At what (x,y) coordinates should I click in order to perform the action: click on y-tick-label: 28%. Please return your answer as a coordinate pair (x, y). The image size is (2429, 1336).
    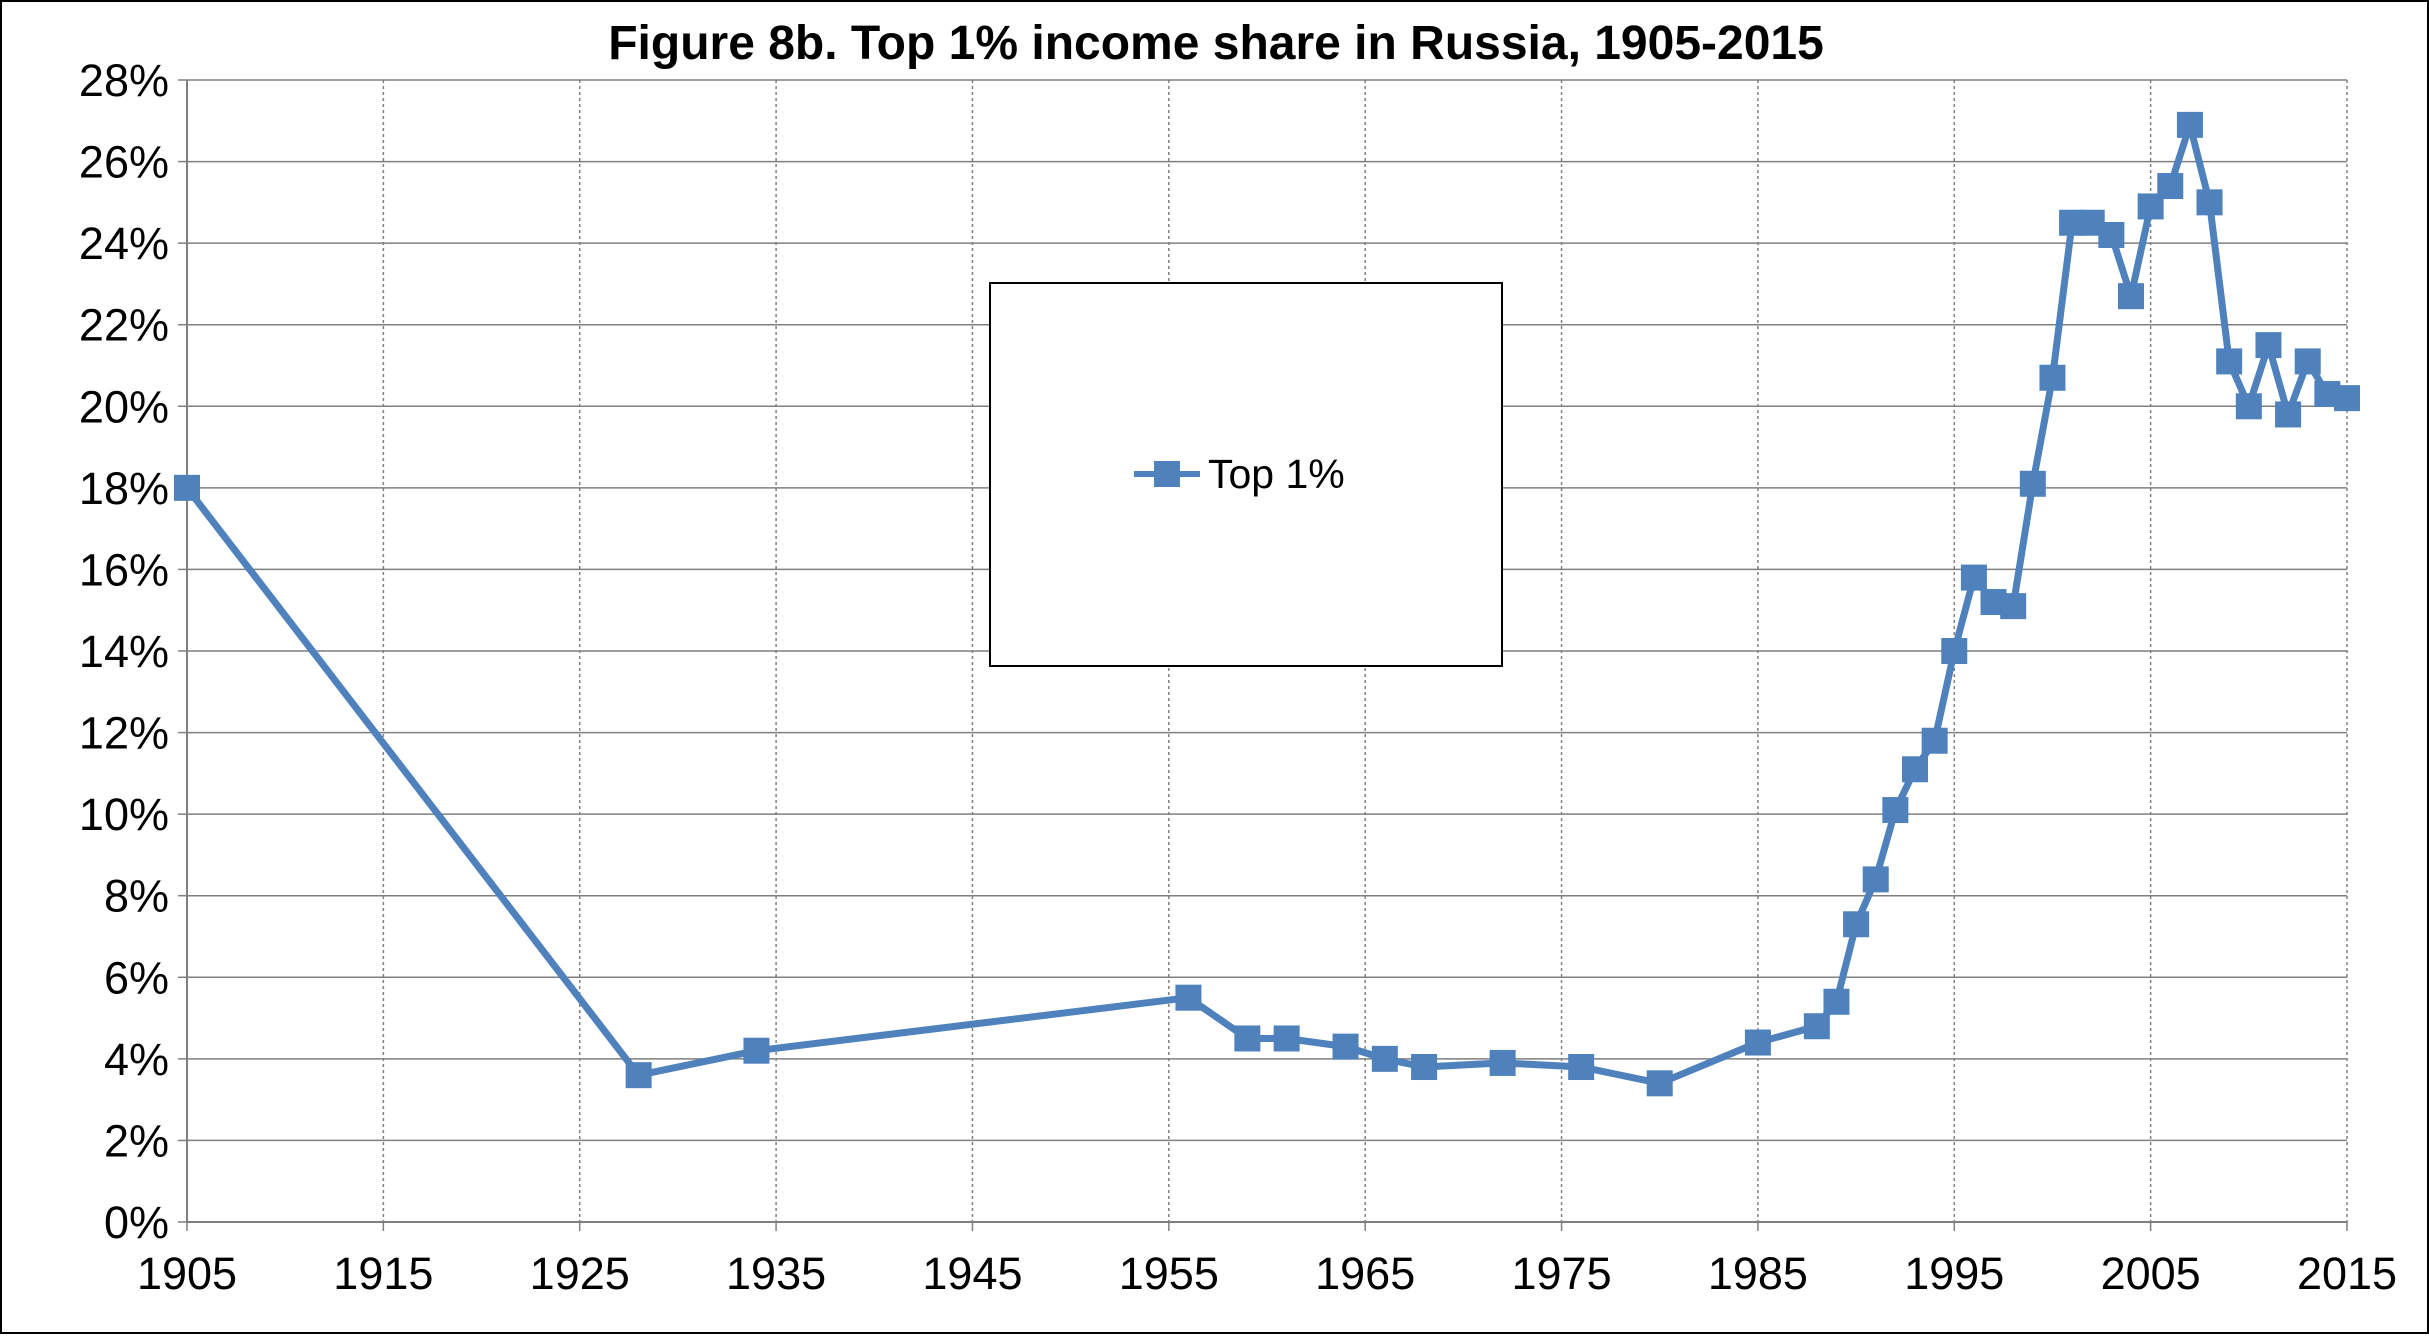
    Looking at the image, I should click on (124, 80).